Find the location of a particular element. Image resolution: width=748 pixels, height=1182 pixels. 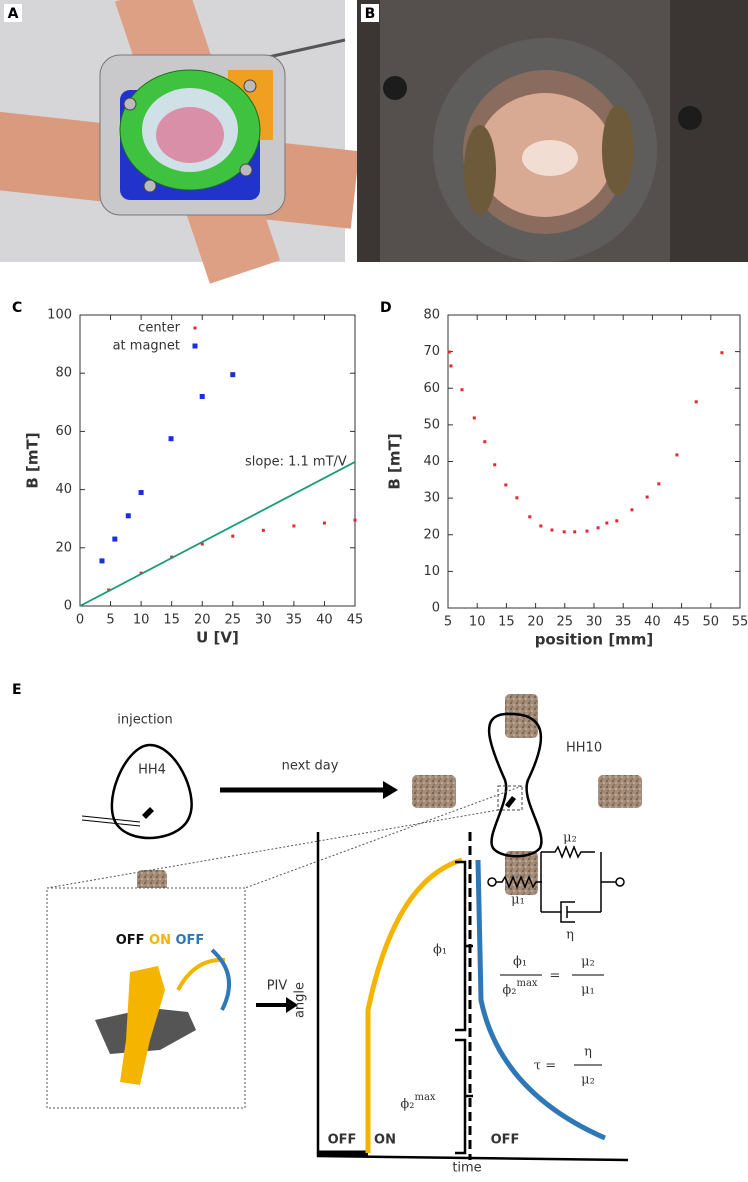

y-axis-label: B [mT] is located at coordinates (33, 460).